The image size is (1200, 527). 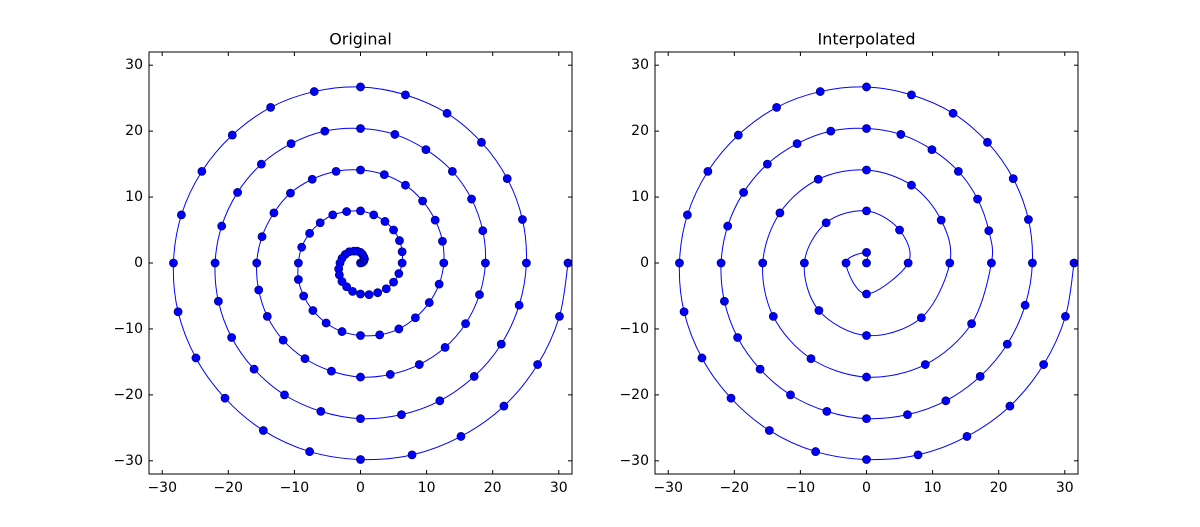 I want to click on x-tick-label: −20, so click(x=229, y=488).